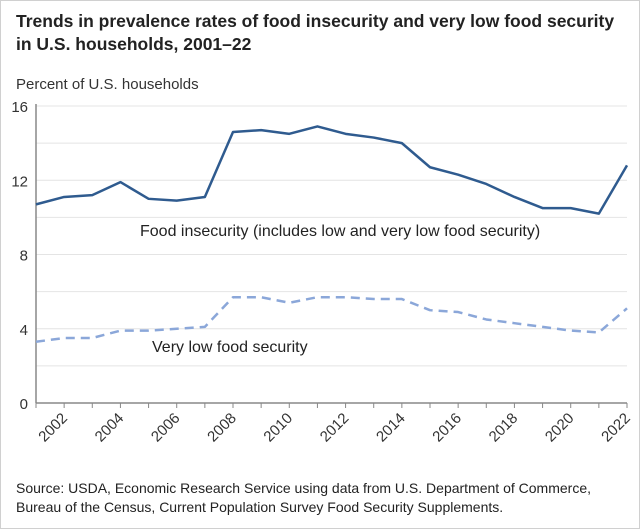 The height and width of the screenshot is (529, 640). Describe the element at coordinates (166, 428) in the screenshot. I see `x-tick-label: 2006` at that location.